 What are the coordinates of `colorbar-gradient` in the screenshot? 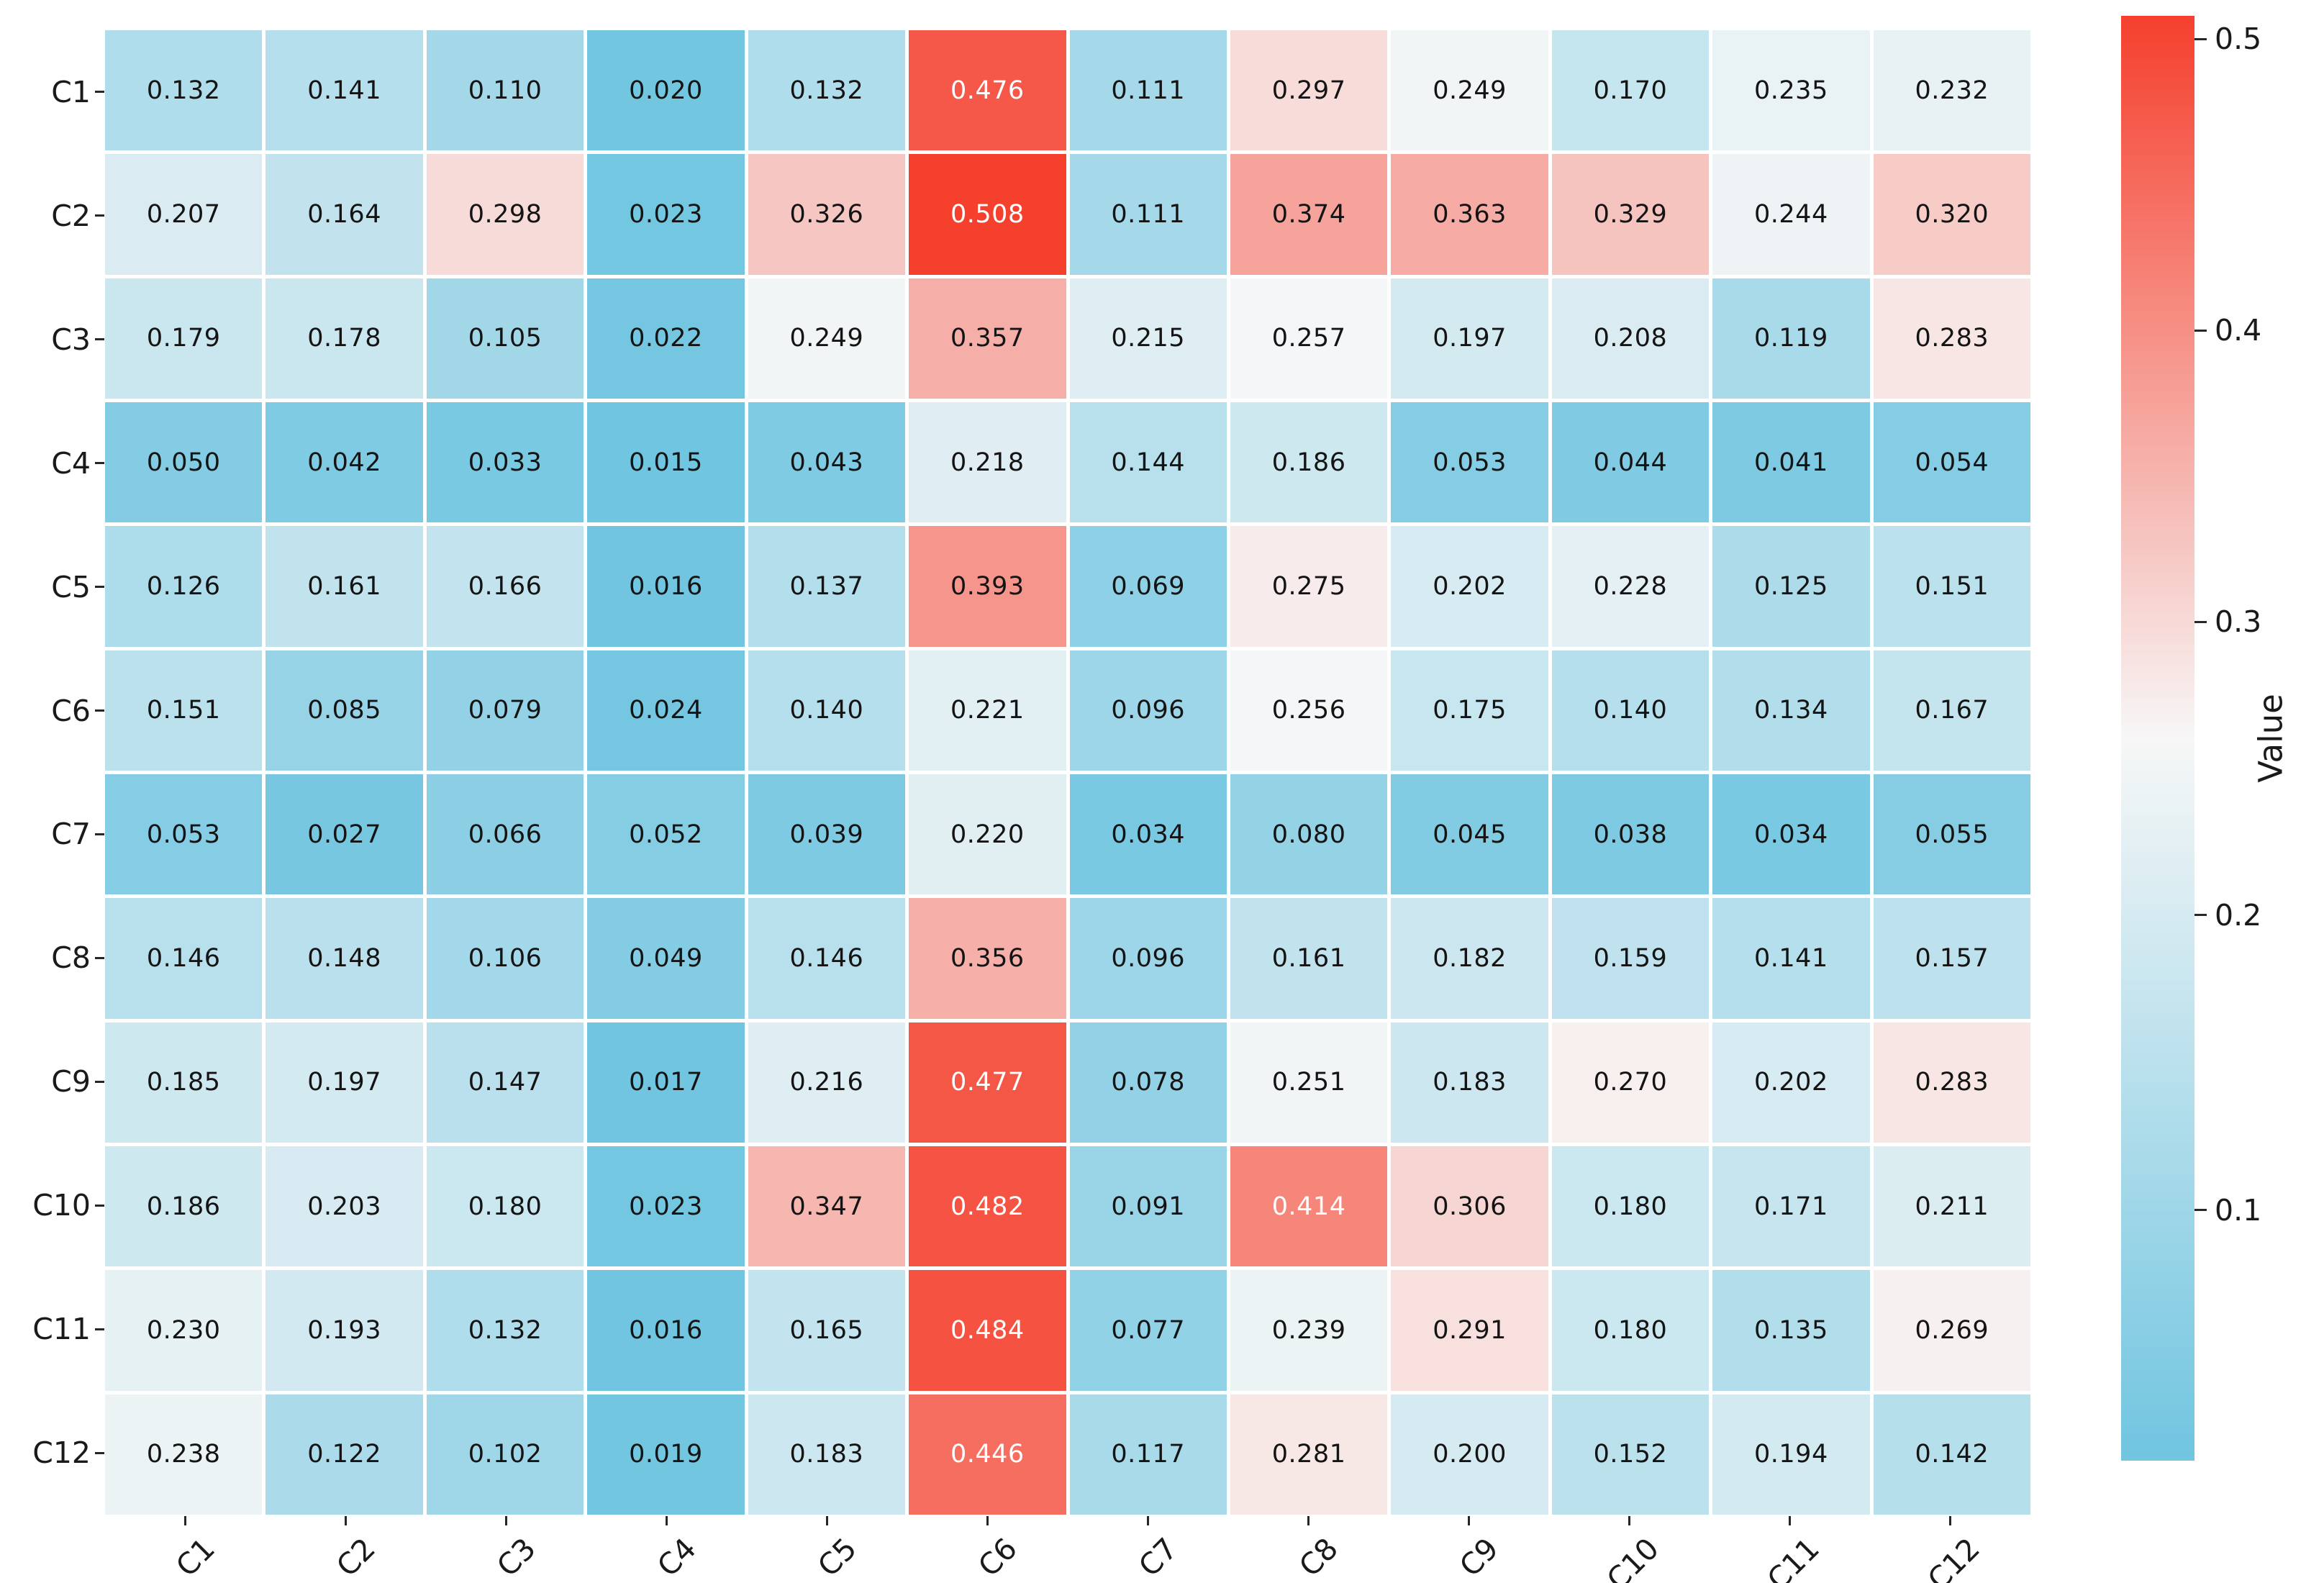 It's located at (2157, 739).